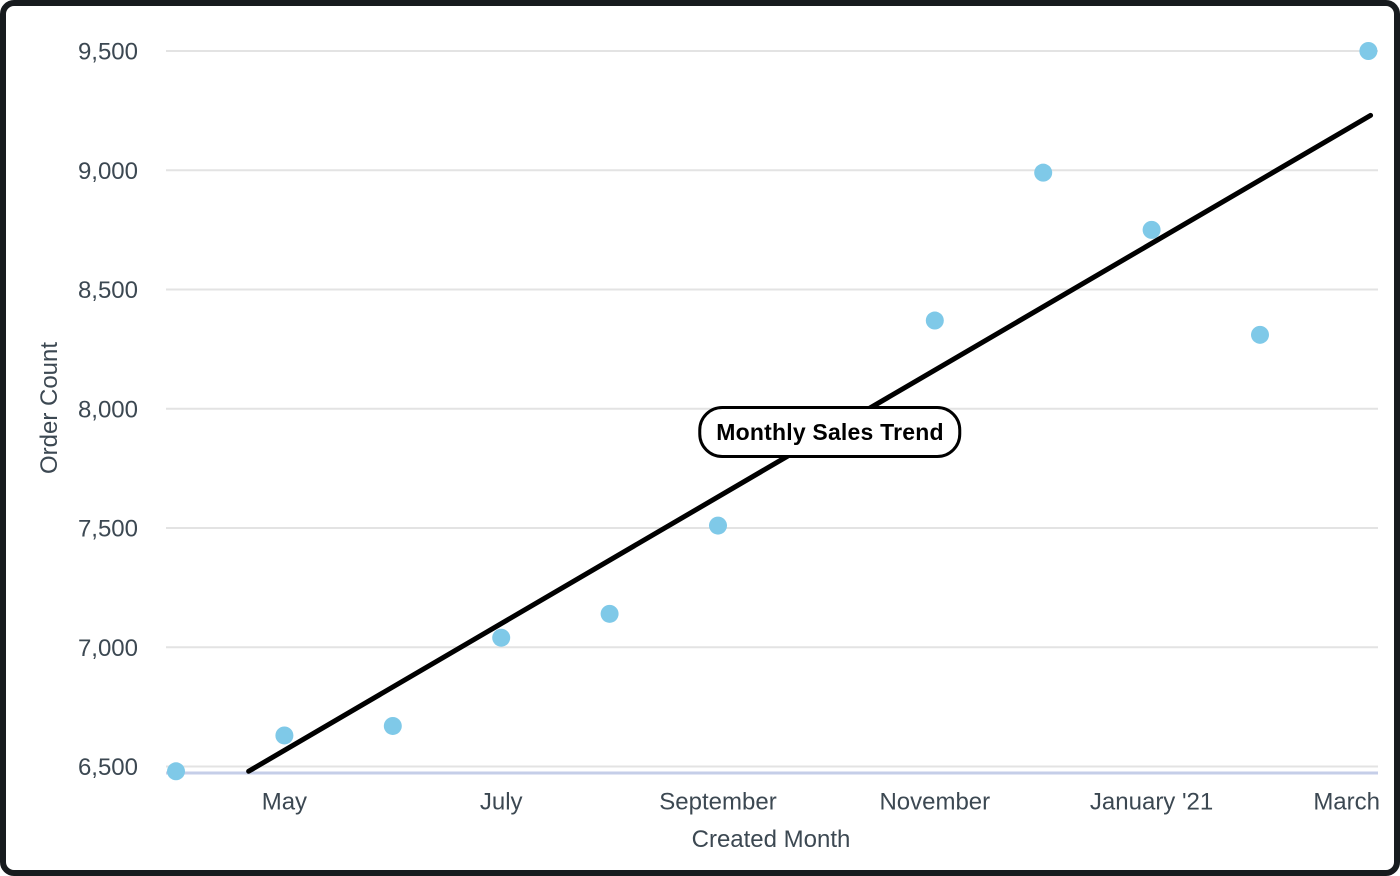 Image resolution: width=1400 pixels, height=876 pixels. Describe the element at coordinates (934, 802) in the screenshot. I see `x-tick-label: November` at that location.